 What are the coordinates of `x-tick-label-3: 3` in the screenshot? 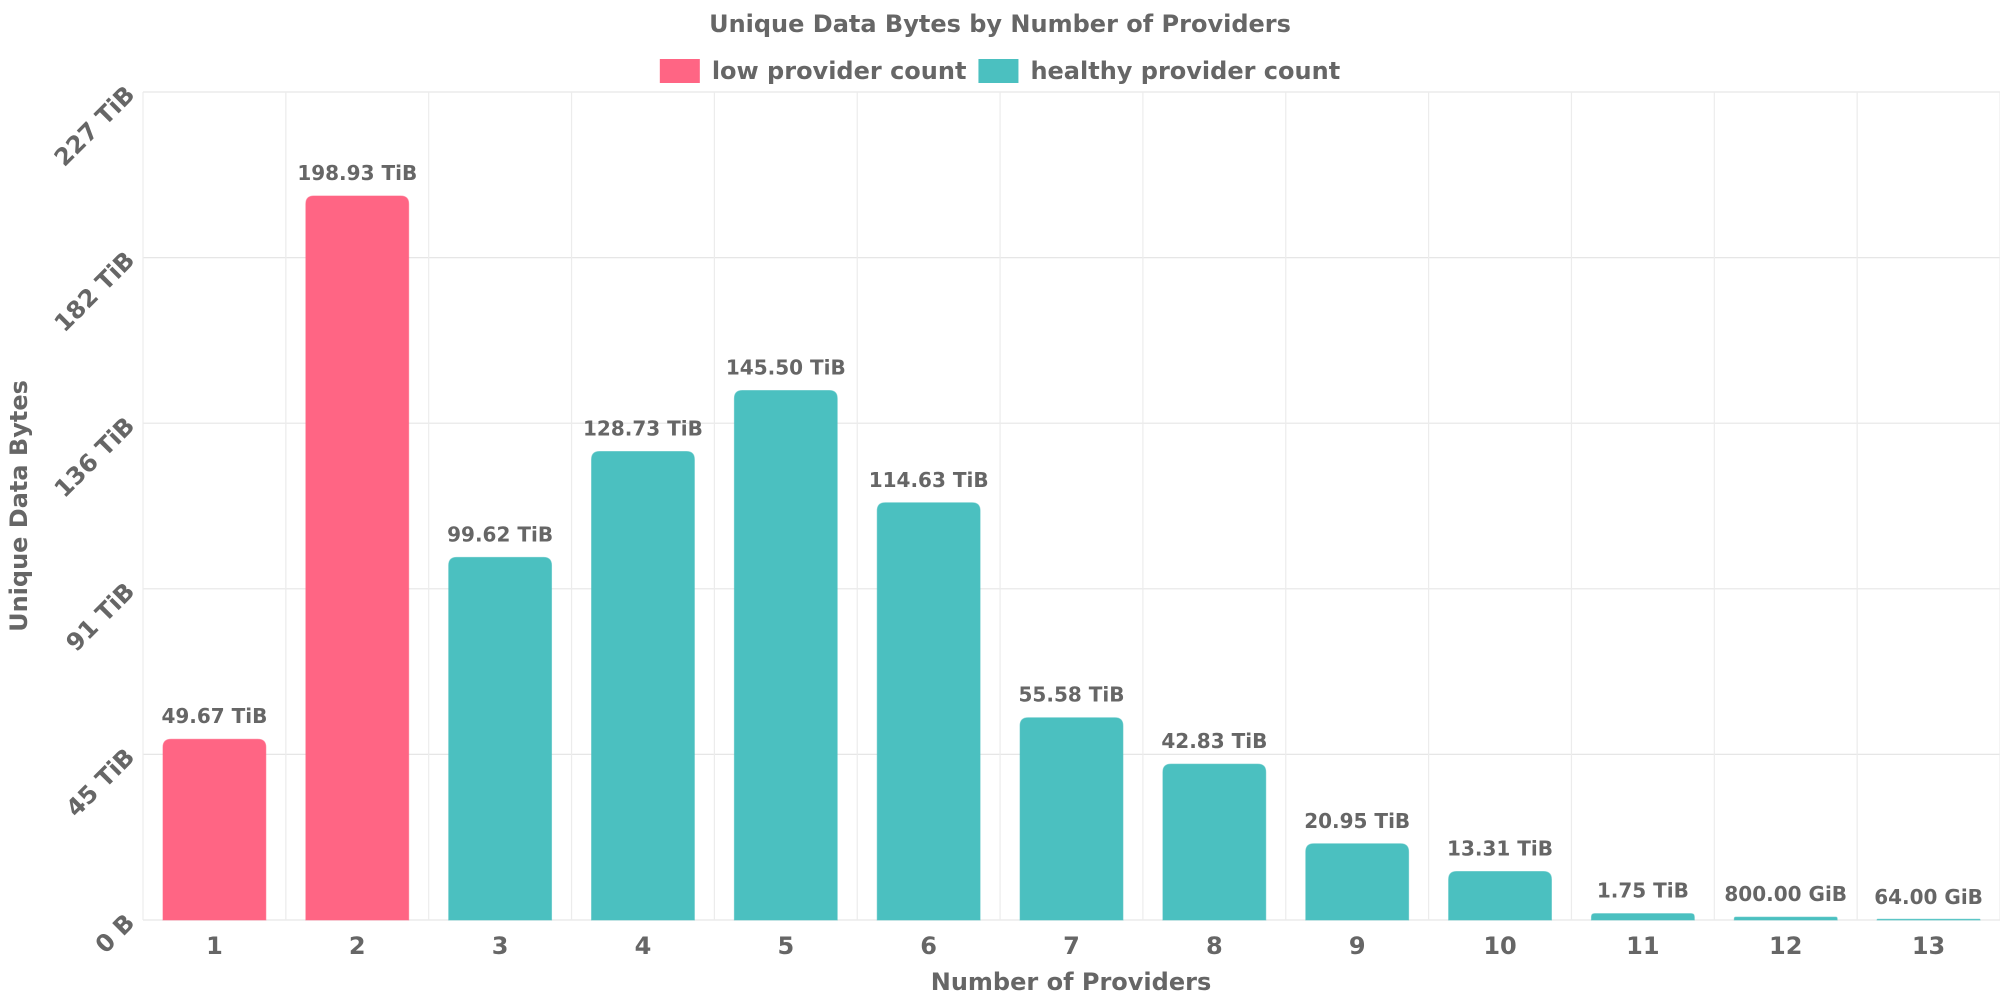 It's located at (500, 946).